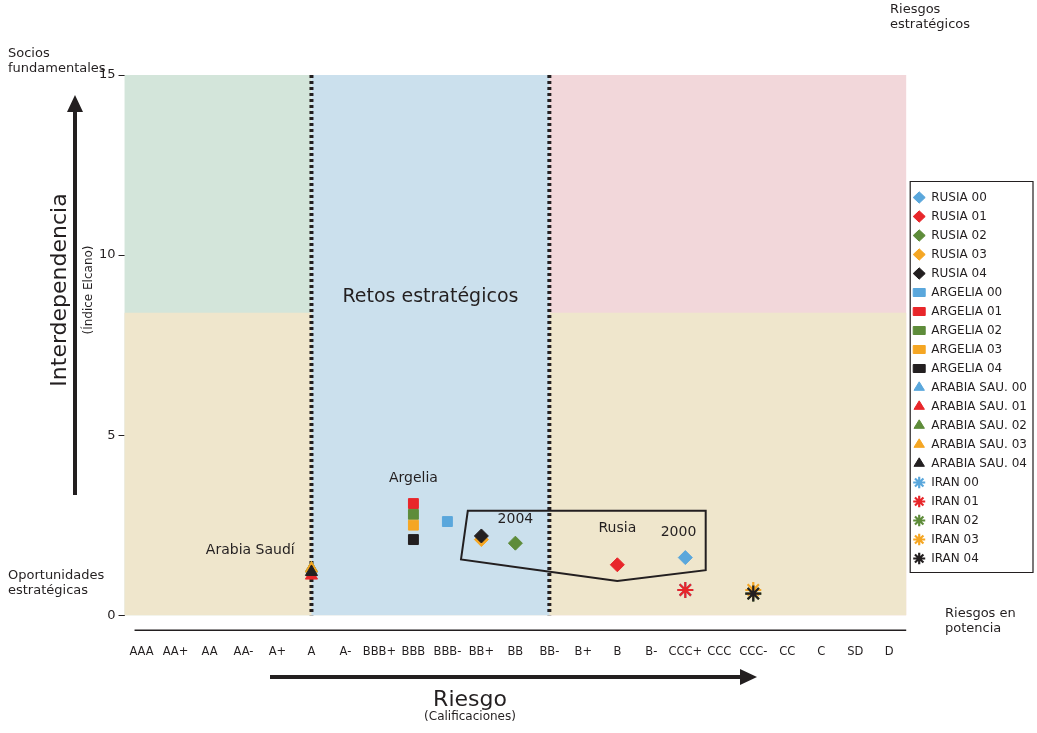 The height and width of the screenshot is (733, 1037). What do you see at coordinates (617, 651) in the screenshot?
I see `x-tick-label: B` at bounding box center [617, 651].